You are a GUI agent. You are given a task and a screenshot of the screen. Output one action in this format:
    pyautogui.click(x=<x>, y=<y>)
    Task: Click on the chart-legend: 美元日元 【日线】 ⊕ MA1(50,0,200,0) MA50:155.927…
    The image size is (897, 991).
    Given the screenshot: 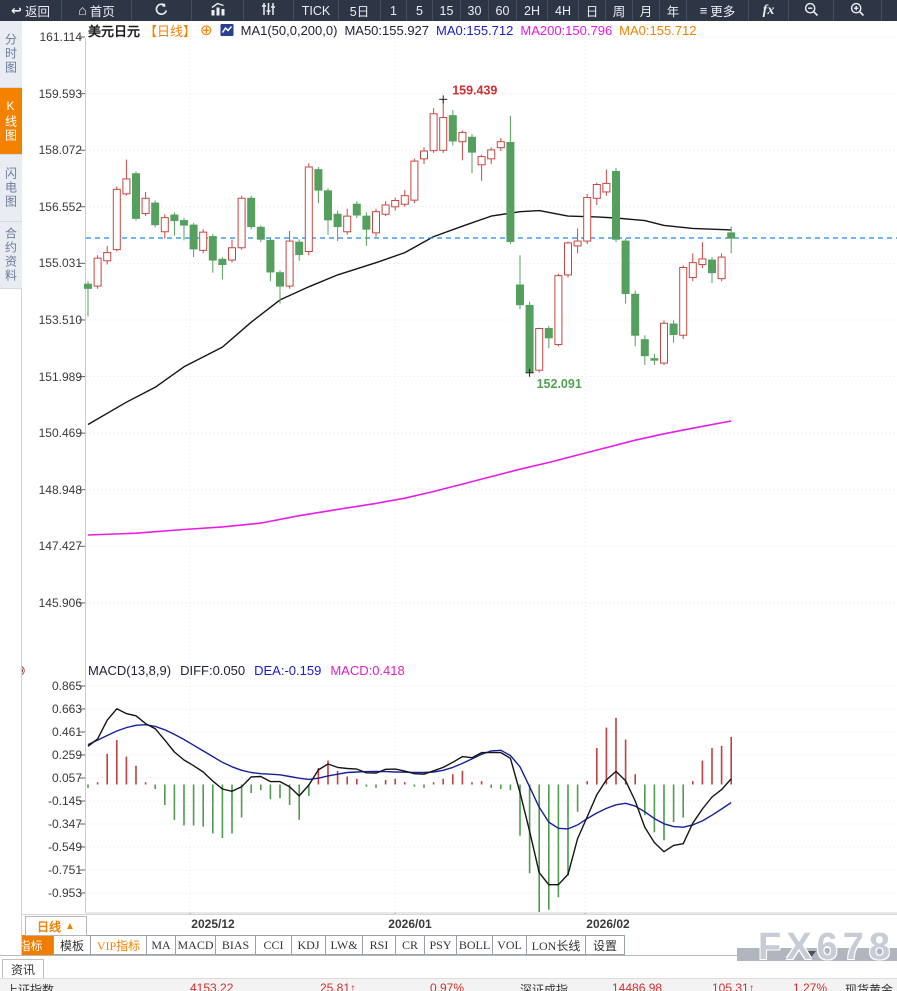 What is the action you would take?
    pyautogui.click(x=392, y=30)
    